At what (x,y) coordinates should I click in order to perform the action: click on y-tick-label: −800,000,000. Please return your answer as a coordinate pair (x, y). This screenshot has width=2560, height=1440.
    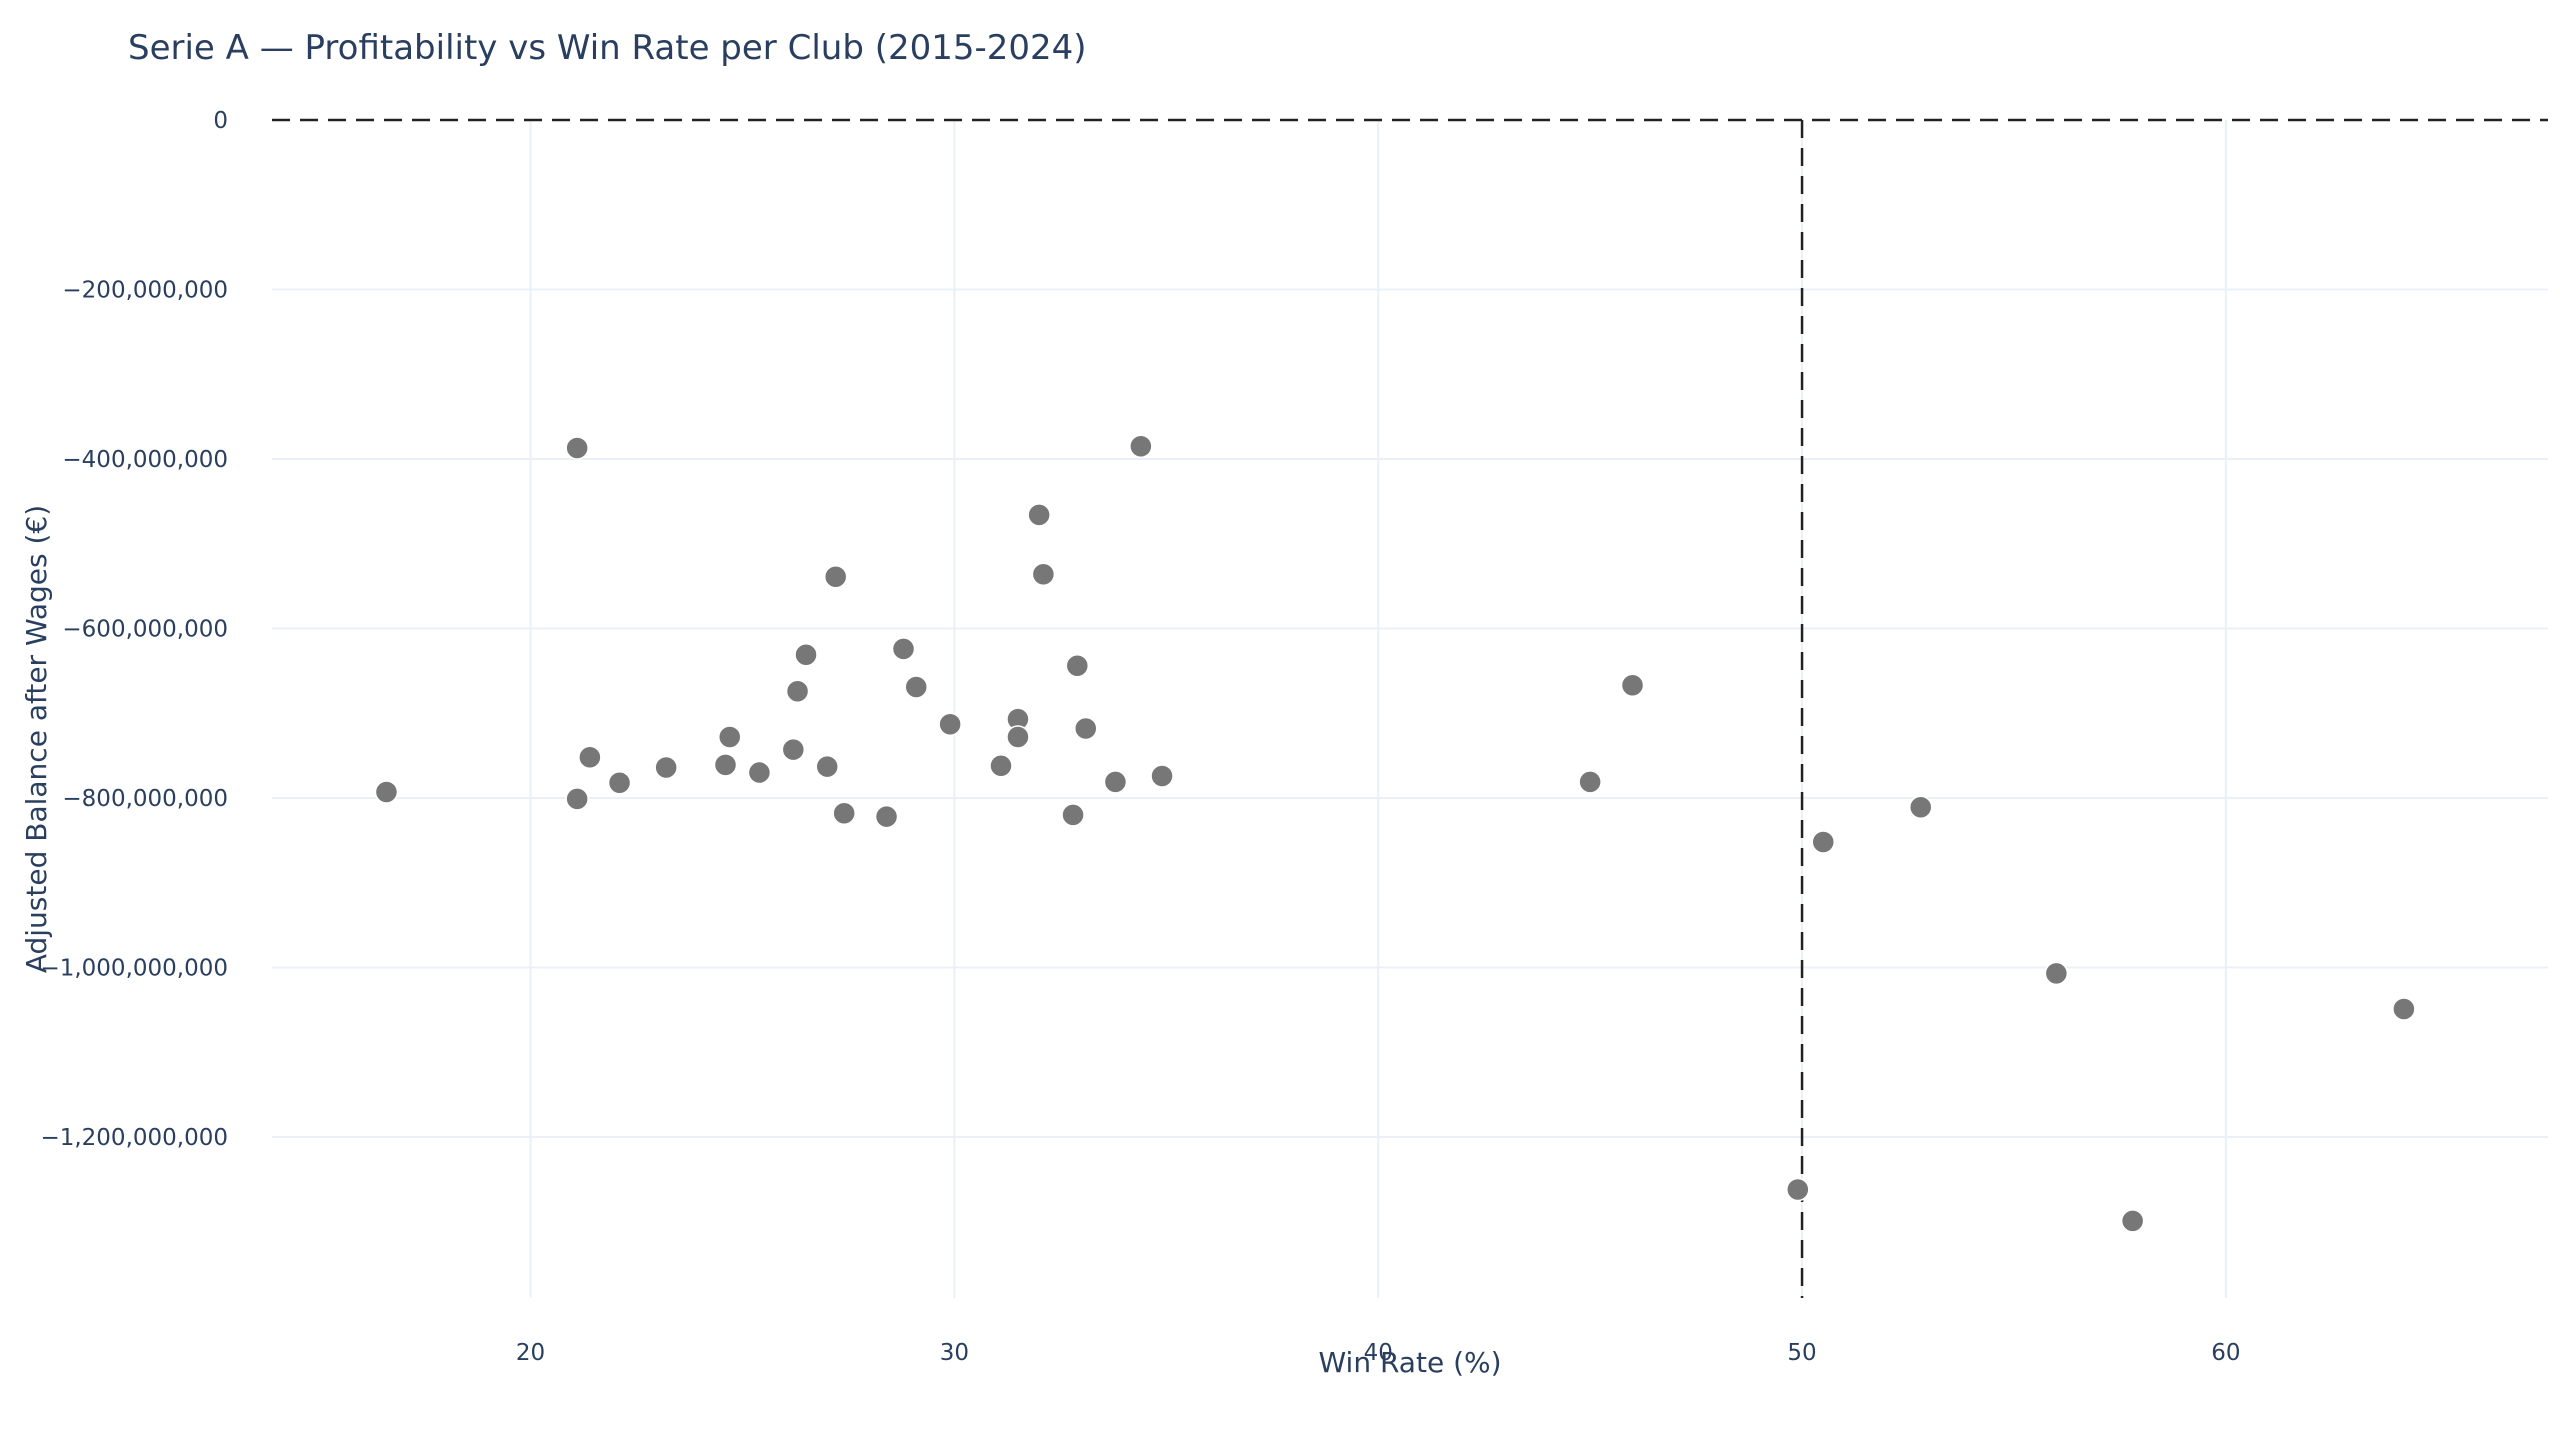
    Looking at the image, I should click on (145, 799).